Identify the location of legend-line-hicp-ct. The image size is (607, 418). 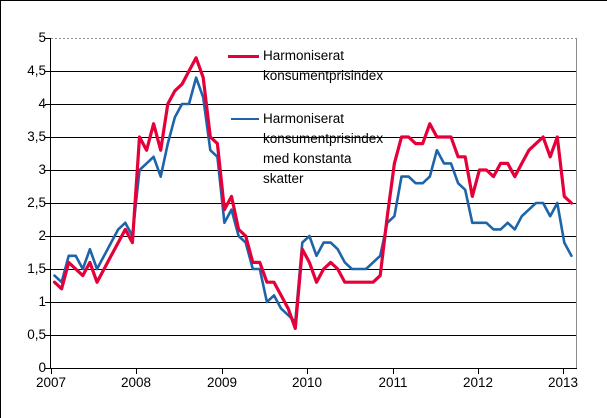
(245, 119).